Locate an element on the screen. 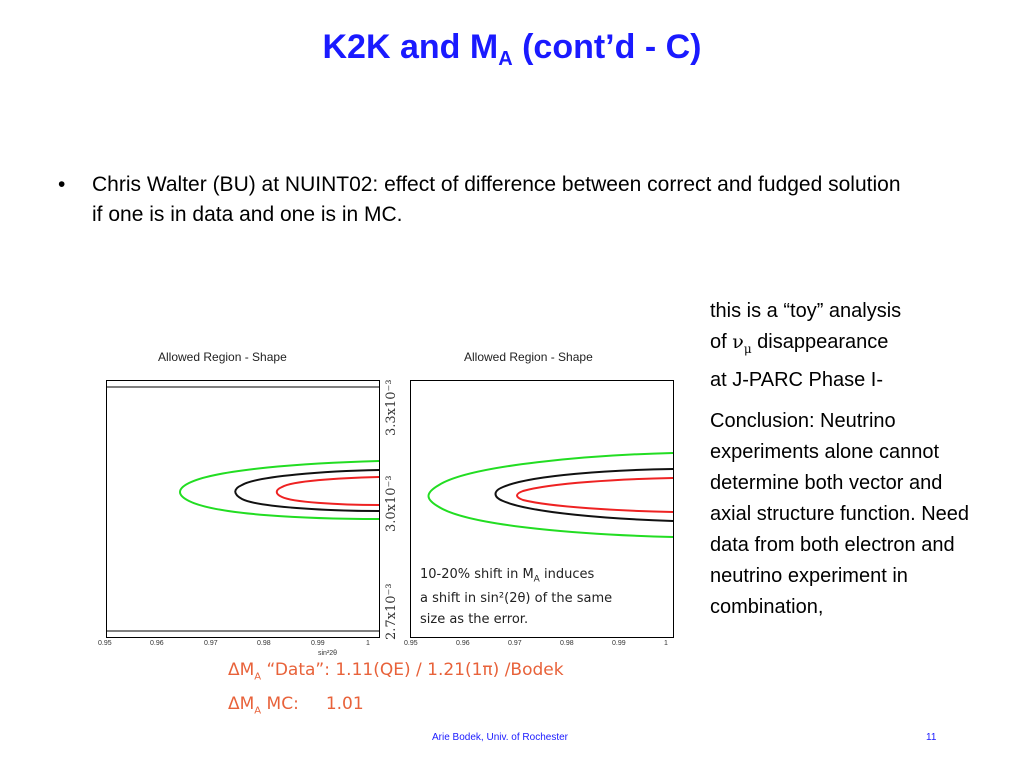 This screenshot has width=1024, height=768. x-tick-l-0: 0.95 is located at coordinates (105, 643).